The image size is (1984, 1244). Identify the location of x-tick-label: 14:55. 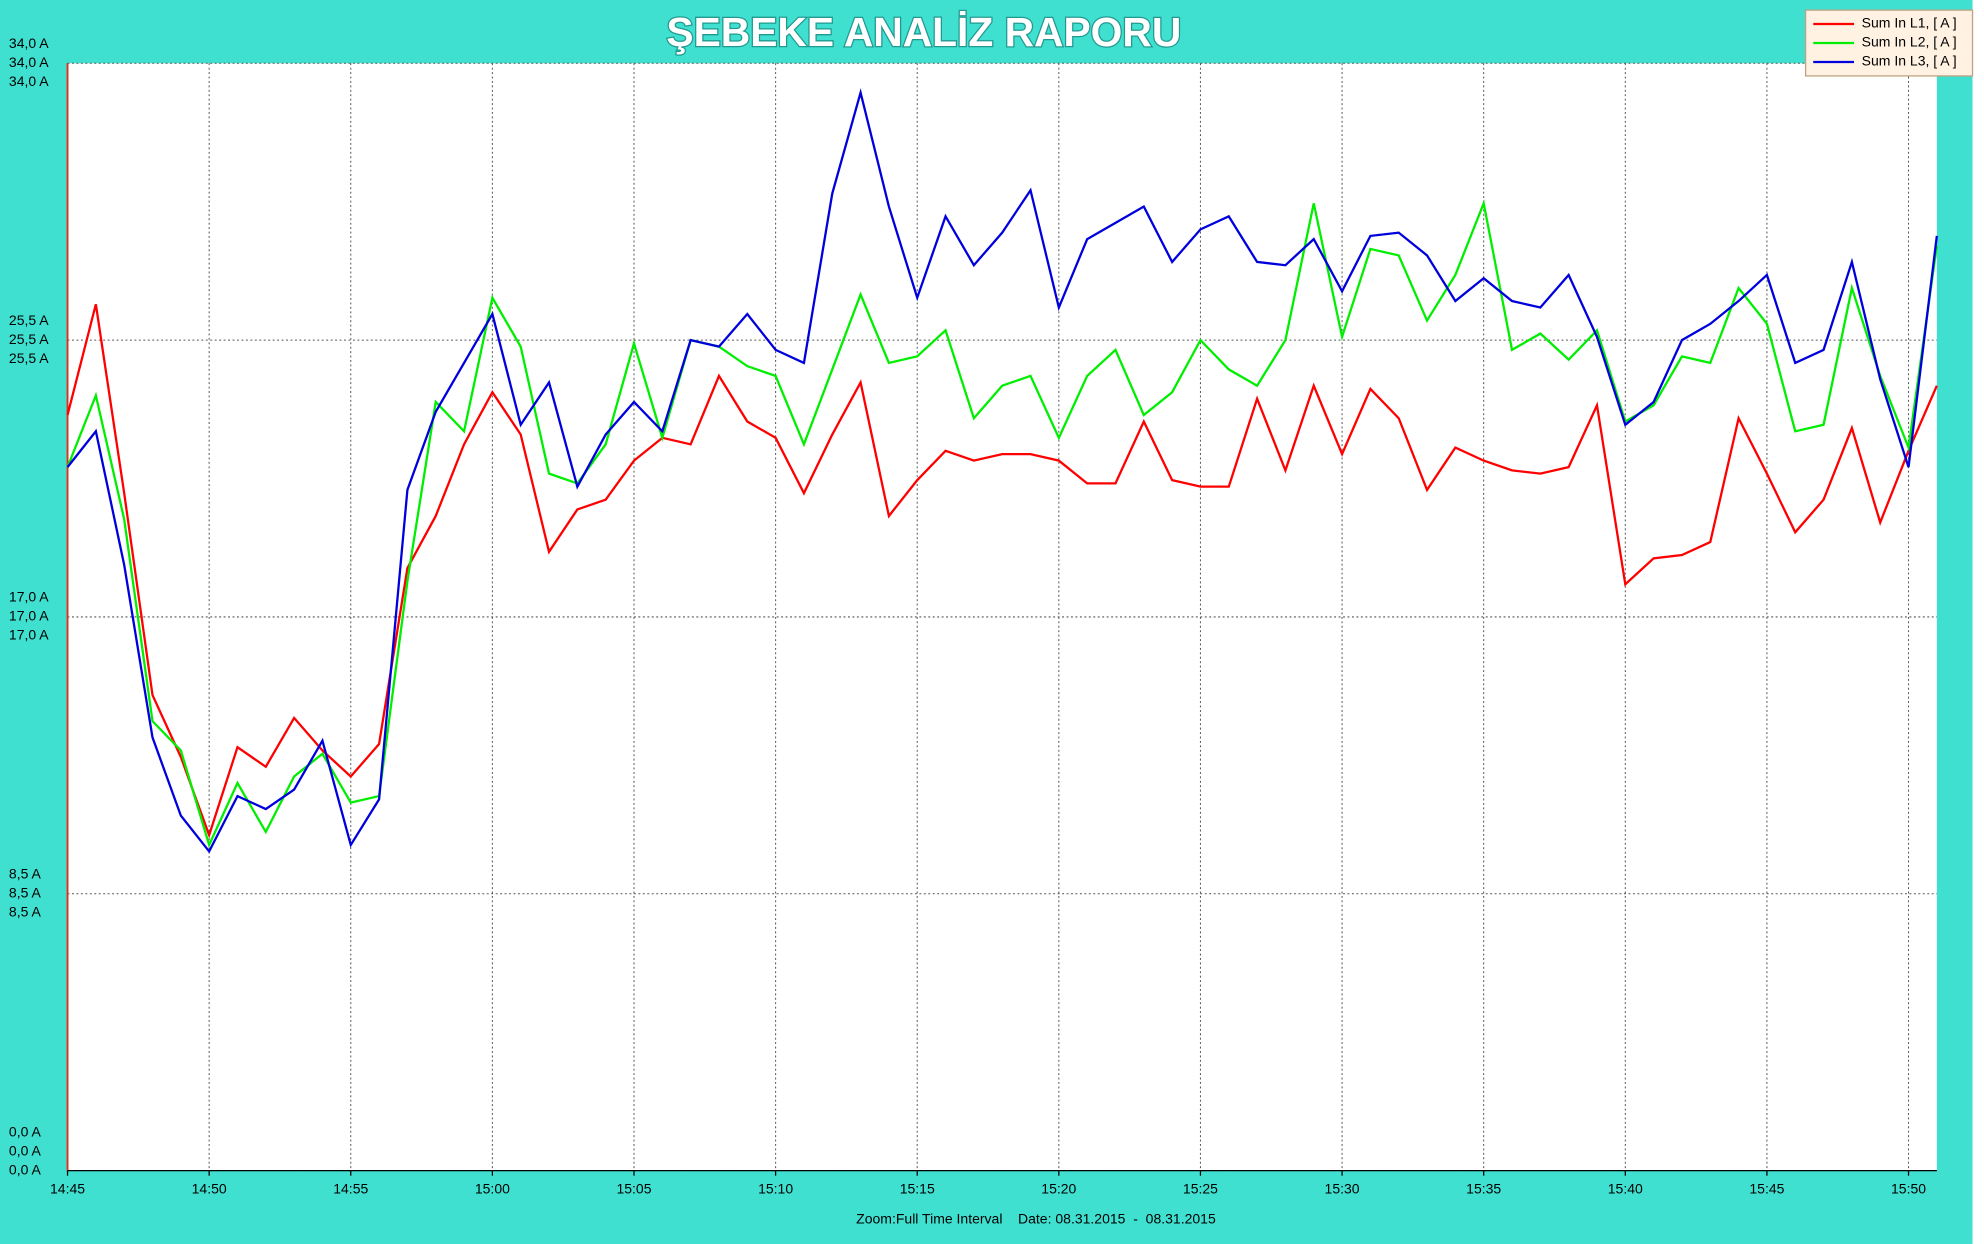
(350, 1188).